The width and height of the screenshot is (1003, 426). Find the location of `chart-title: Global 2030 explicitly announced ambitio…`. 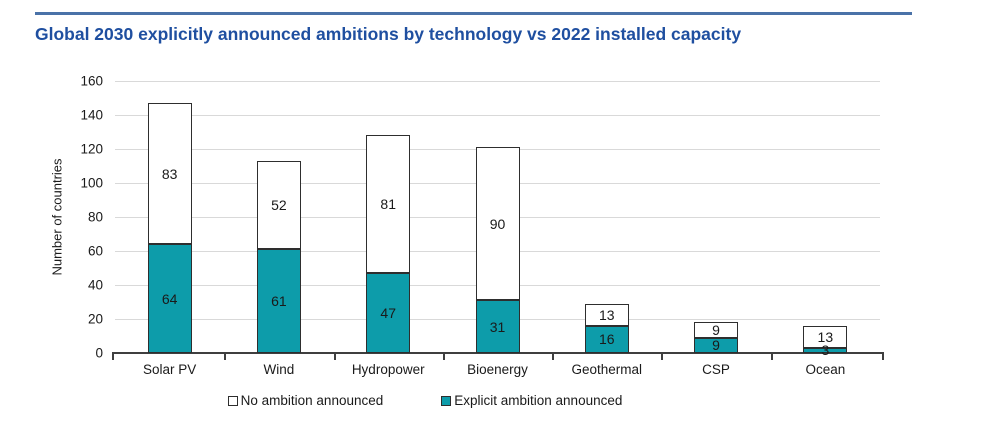

chart-title: Global 2030 explicitly announced ambitio… is located at coordinates (388, 34).